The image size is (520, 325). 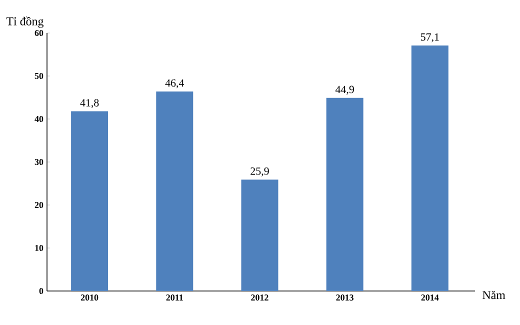 What do you see at coordinates (344, 90) in the screenshot?
I see `data-label: 44,9` at bounding box center [344, 90].